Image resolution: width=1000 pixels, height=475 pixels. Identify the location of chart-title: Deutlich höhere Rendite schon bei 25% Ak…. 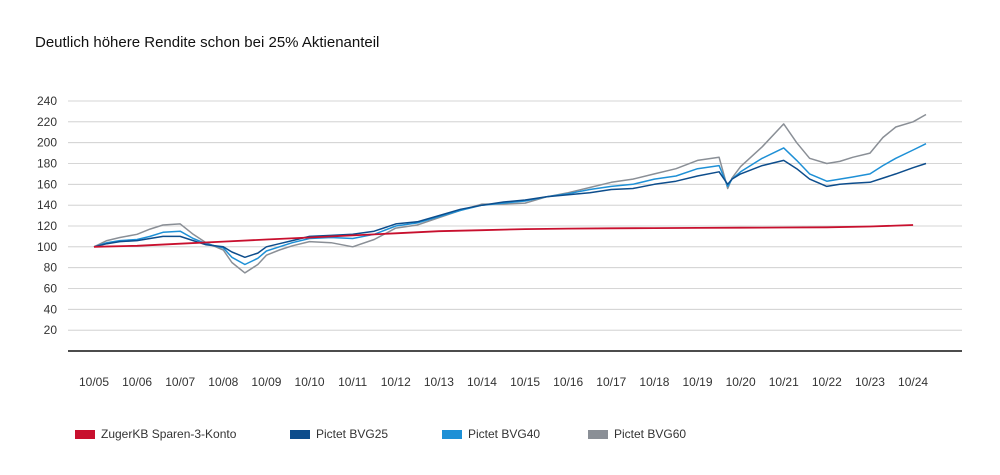
(207, 42).